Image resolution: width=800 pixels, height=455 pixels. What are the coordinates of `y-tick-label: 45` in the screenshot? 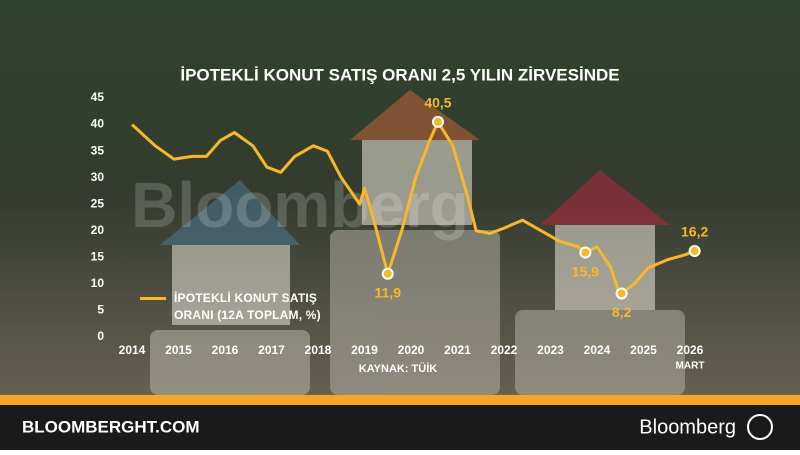 It's located at (98, 97).